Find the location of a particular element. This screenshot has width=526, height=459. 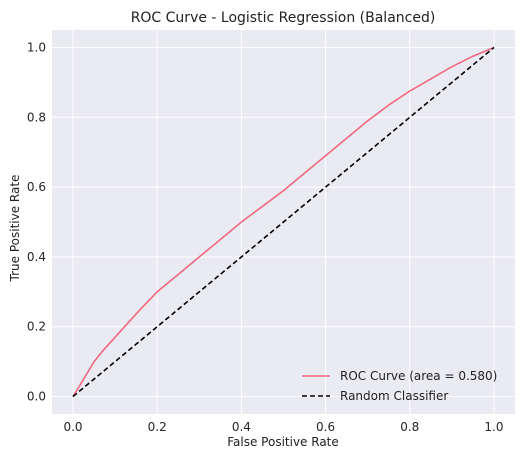

x-axis-ticks: 0.0 0.2 0.4 0.6 0.8 1.0 is located at coordinates (283, 427).